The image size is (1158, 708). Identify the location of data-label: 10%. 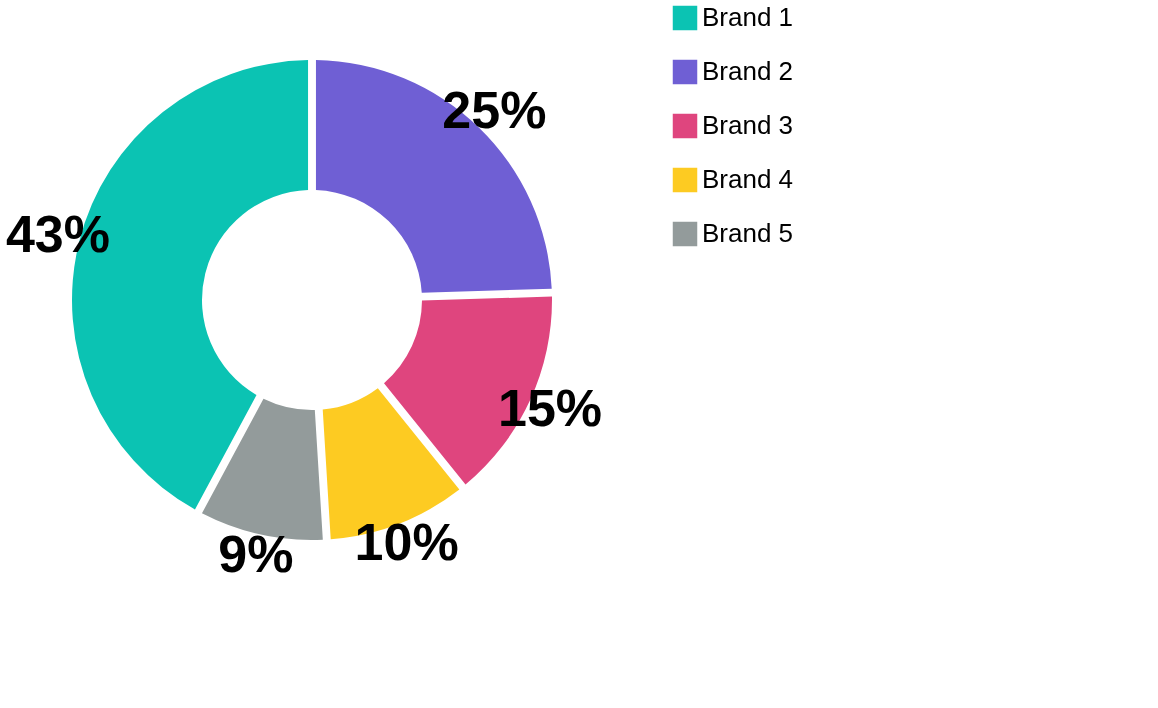
(406, 542).